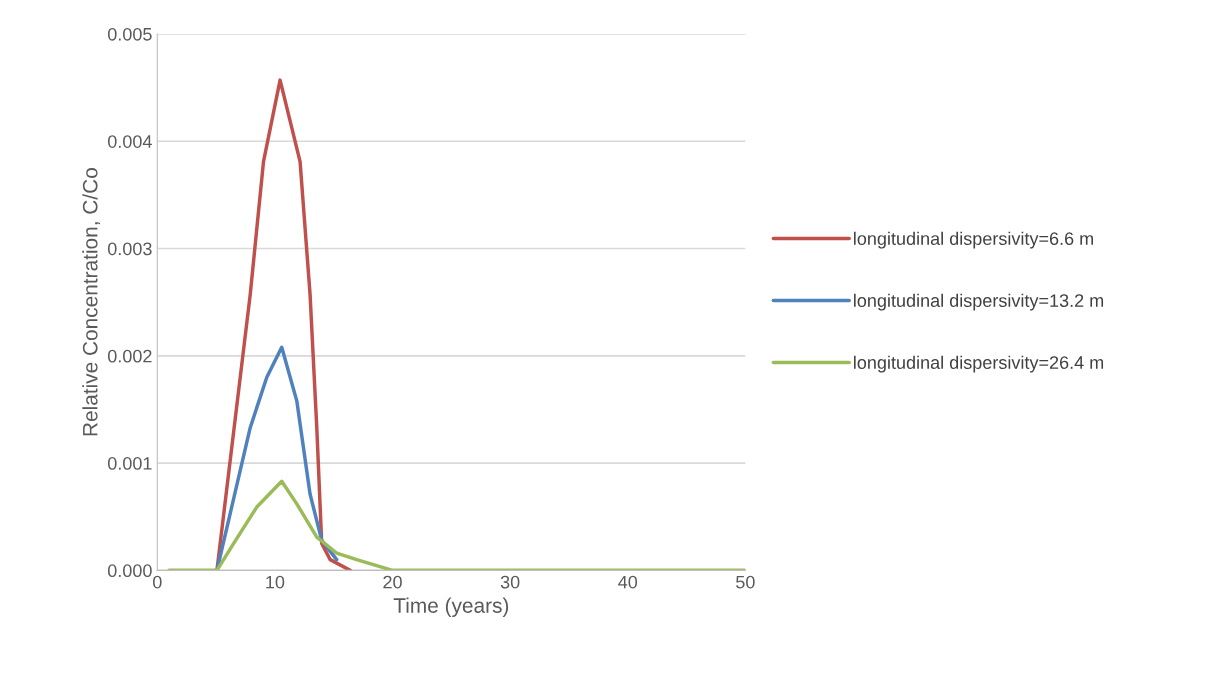  I want to click on y-tick-label: 0.005, so click(129, 34).